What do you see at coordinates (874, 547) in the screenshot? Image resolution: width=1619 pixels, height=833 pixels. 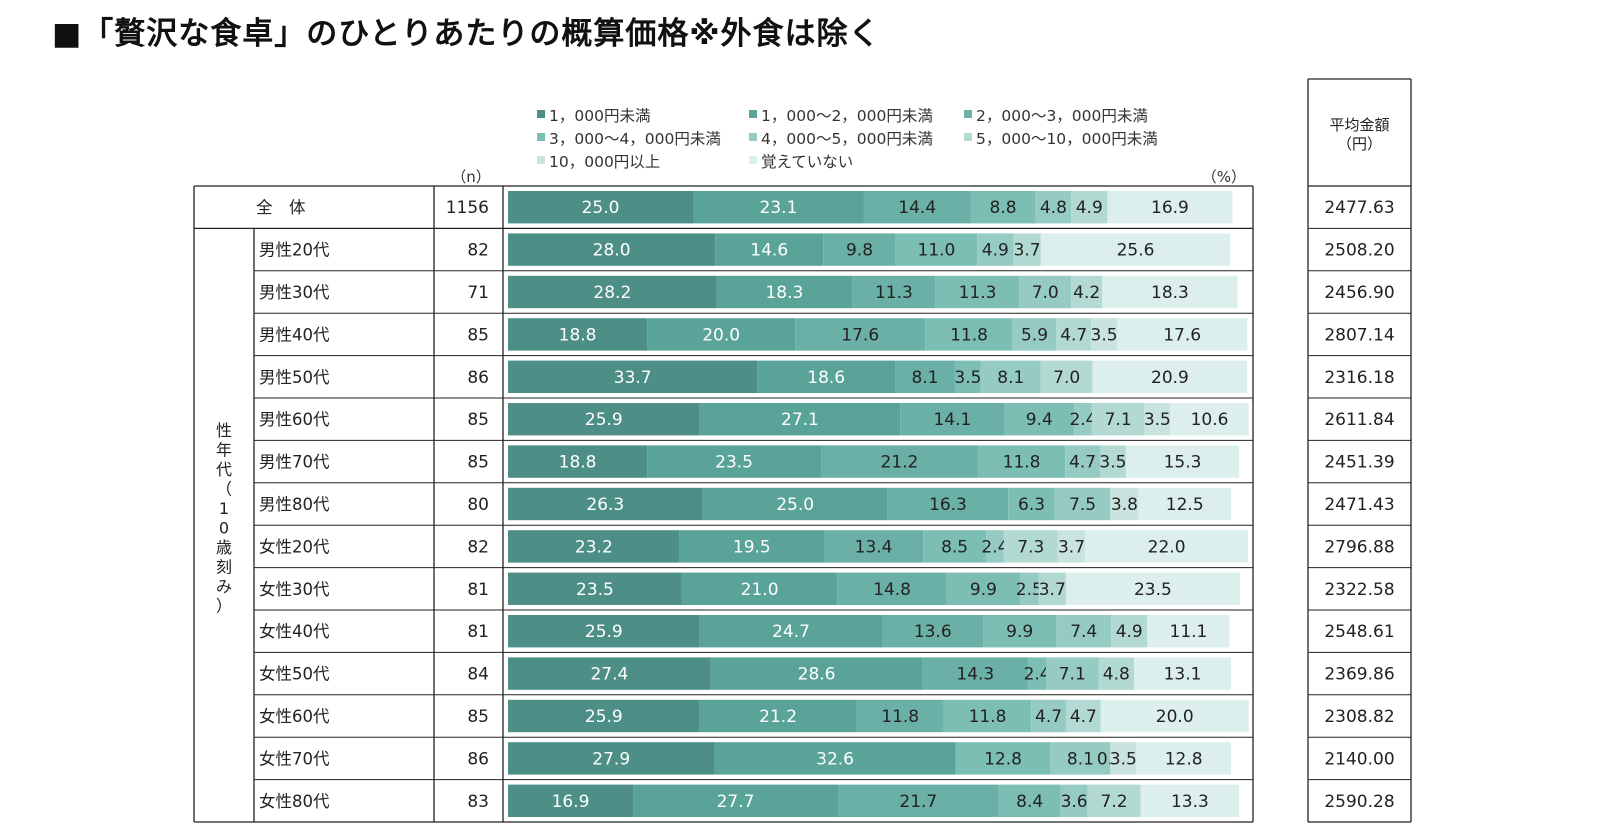 I see `data-label: 13.4` at bounding box center [874, 547].